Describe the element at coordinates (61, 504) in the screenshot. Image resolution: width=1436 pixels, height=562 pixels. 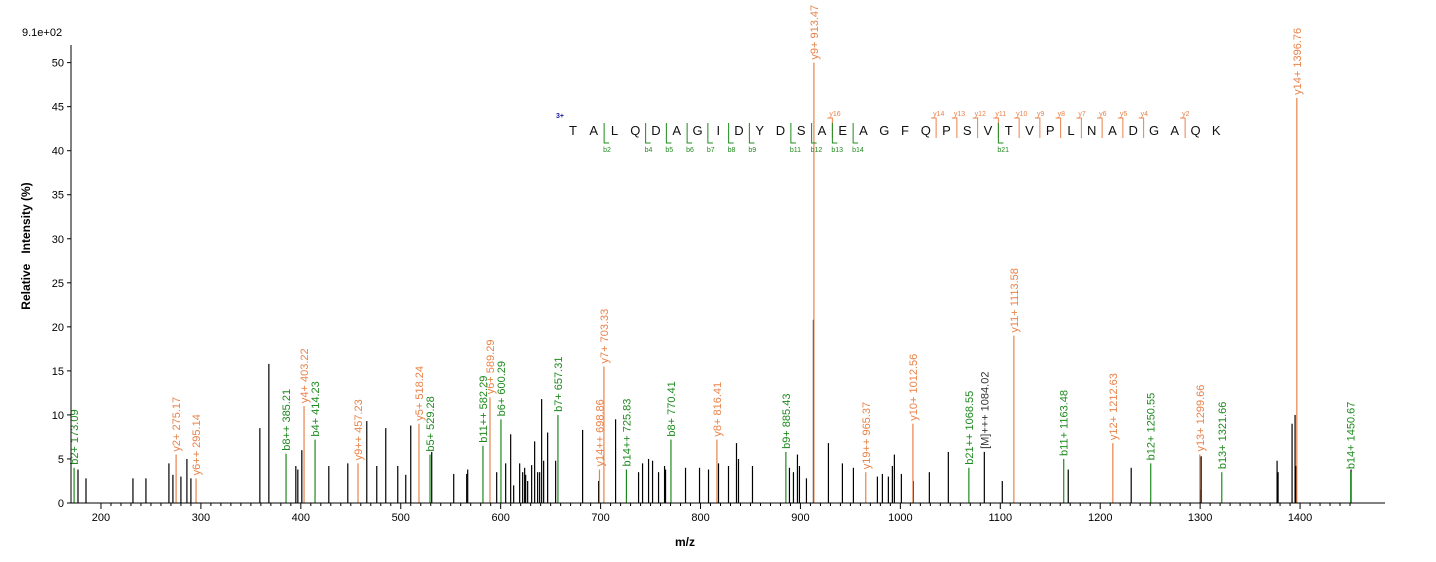
I see `y-tick-label: 0` at that location.